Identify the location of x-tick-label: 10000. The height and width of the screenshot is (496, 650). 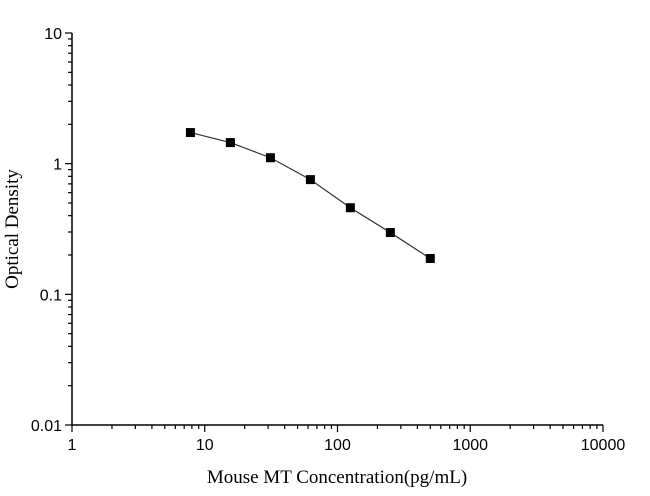
(603, 445).